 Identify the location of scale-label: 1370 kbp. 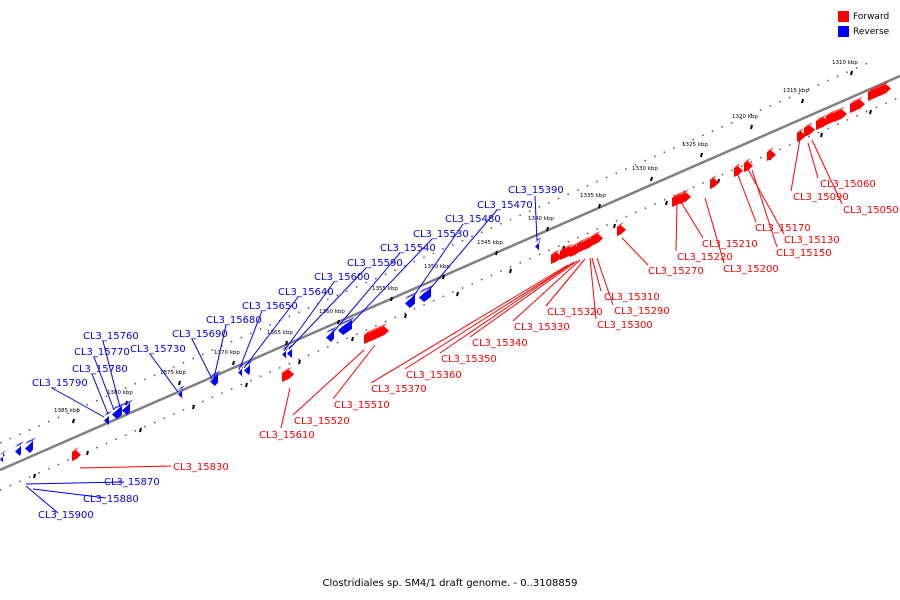
(227, 353).